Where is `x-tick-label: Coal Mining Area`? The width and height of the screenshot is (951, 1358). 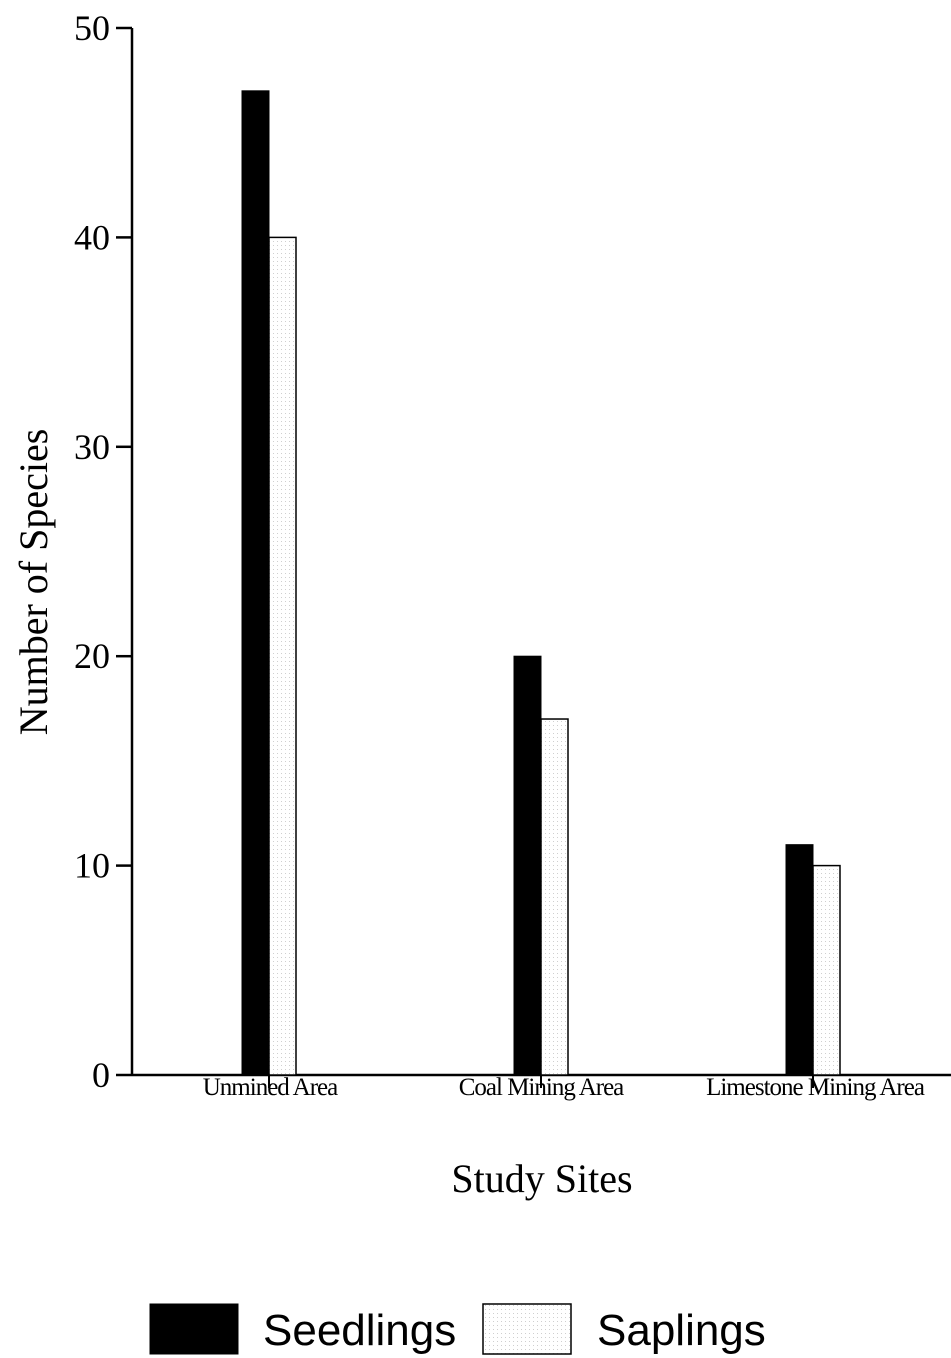
x-tick-label: Coal Mining Area is located at coordinates (541, 1087).